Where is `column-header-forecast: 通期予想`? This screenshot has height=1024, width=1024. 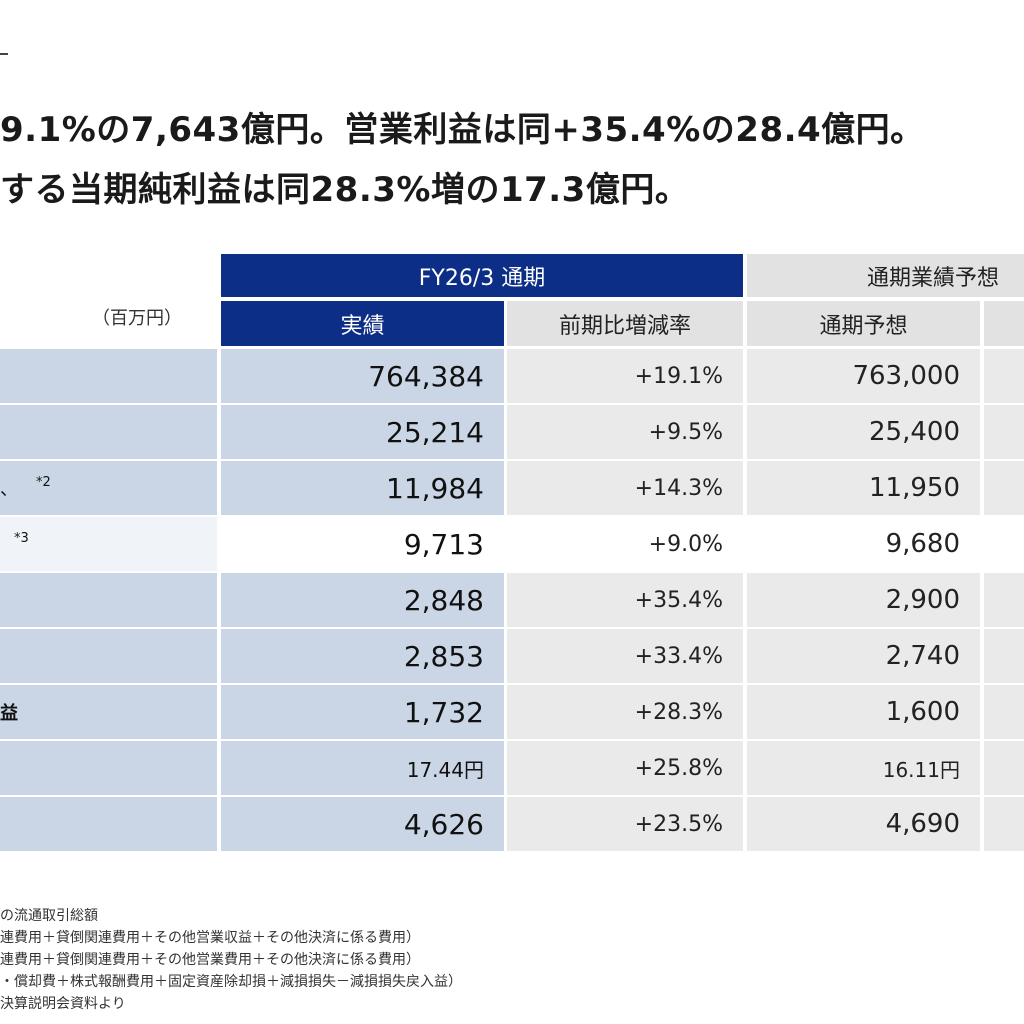 column-header-forecast: 通期予想 is located at coordinates (863, 323).